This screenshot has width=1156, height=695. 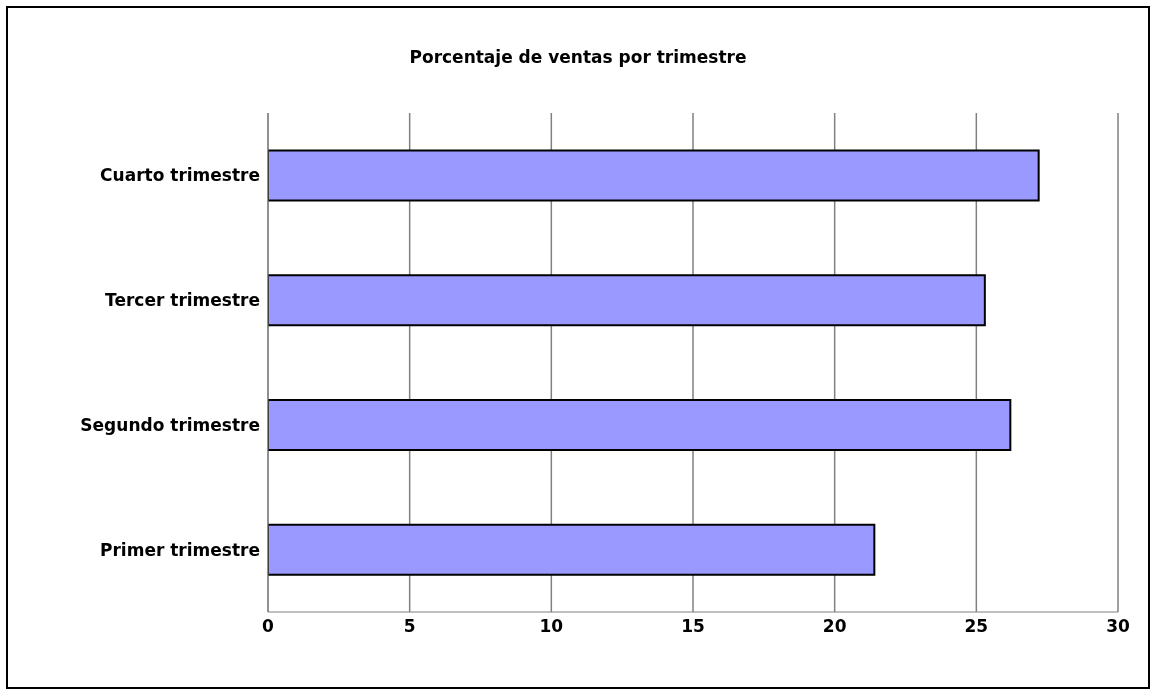 What do you see at coordinates (834, 626) in the screenshot?
I see `x-tick-label: 20` at bounding box center [834, 626].